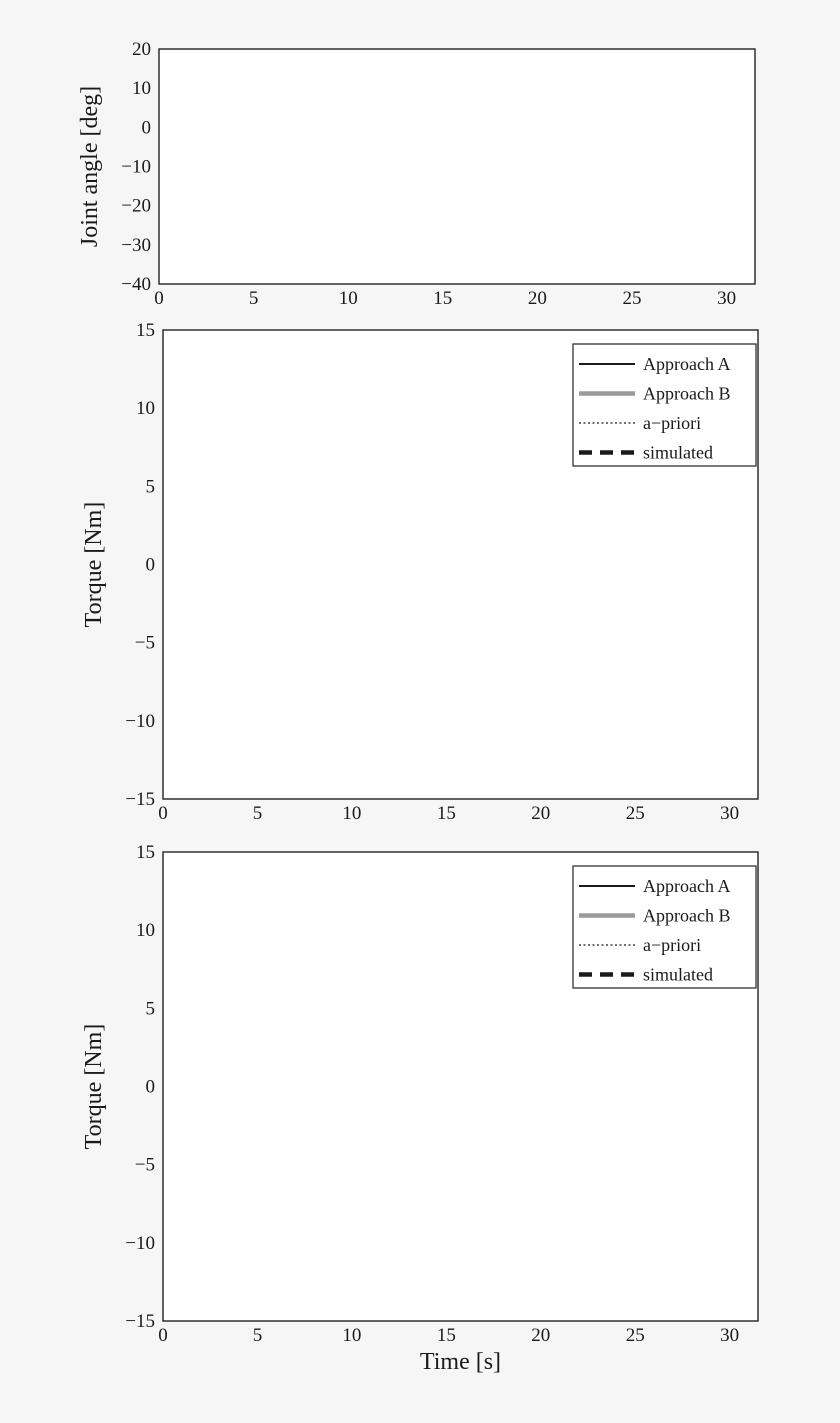  What do you see at coordinates (136, 206) in the screenshot?
I see `y-tick-label: −20` at bounding box center [136, 206].